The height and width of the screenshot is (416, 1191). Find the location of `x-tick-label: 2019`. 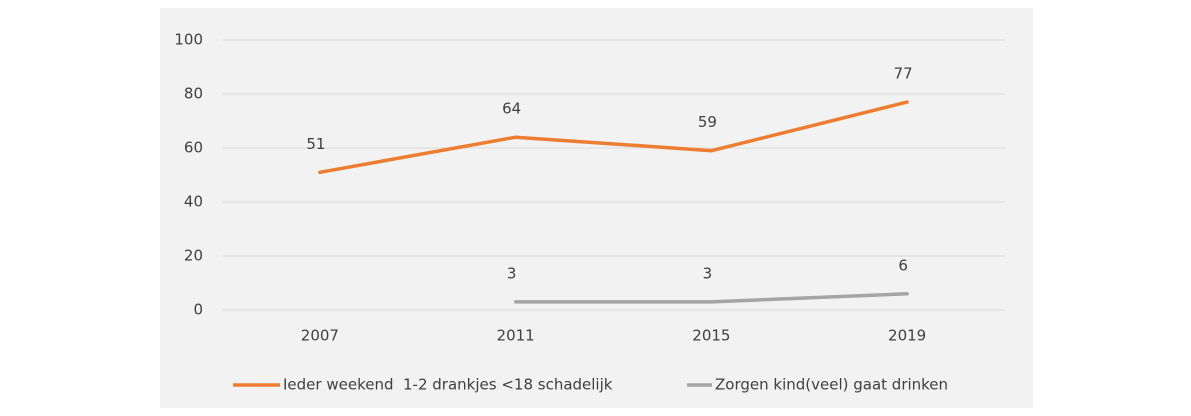

x-tick-label: 2019 is located at coordinates (907, 336).